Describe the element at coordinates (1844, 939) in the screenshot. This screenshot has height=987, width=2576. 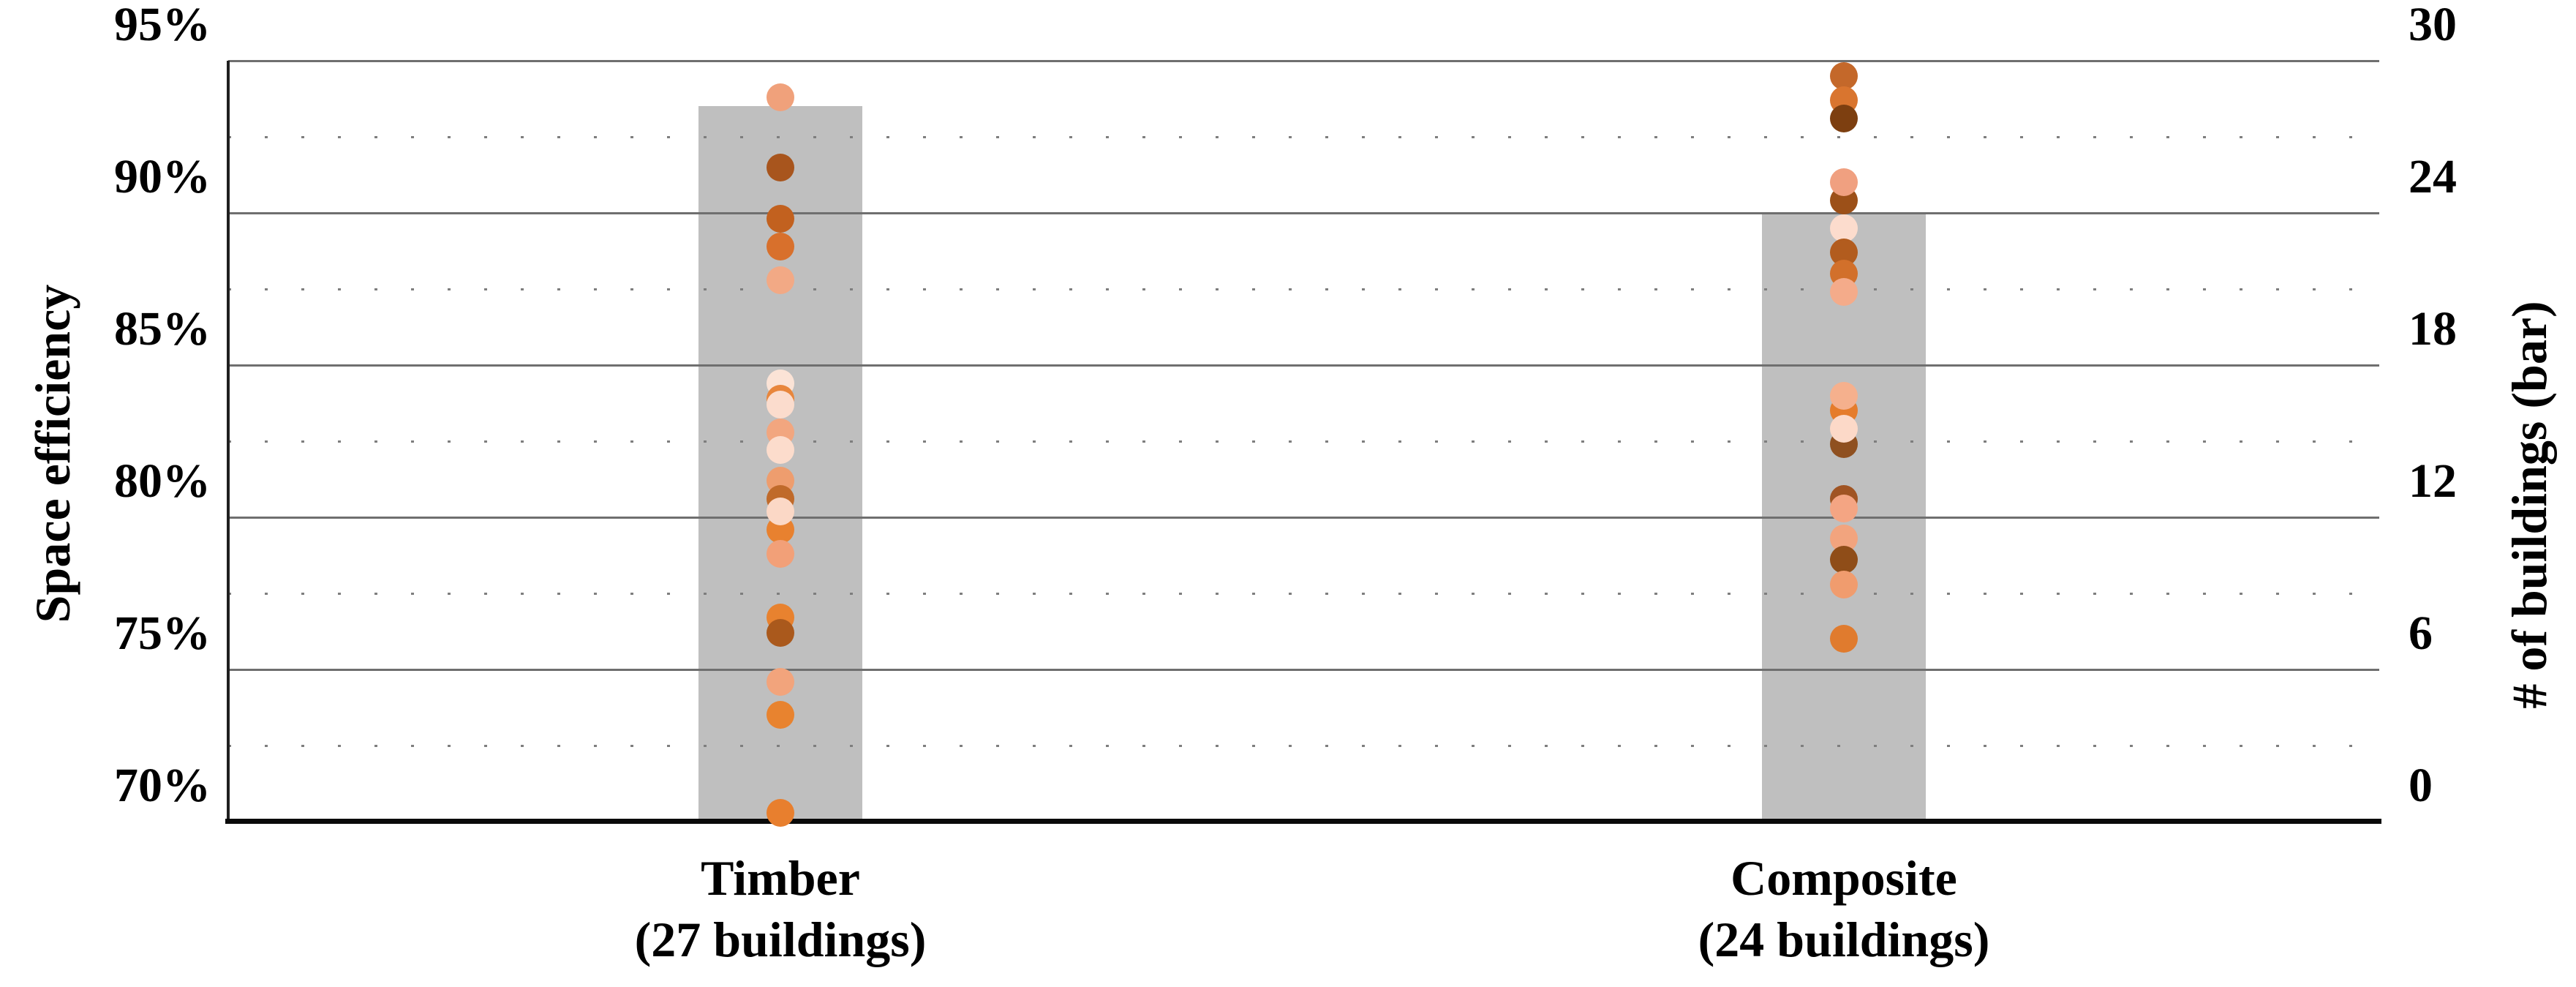
I see `category-composite-count: (24 buildings)` at that location.